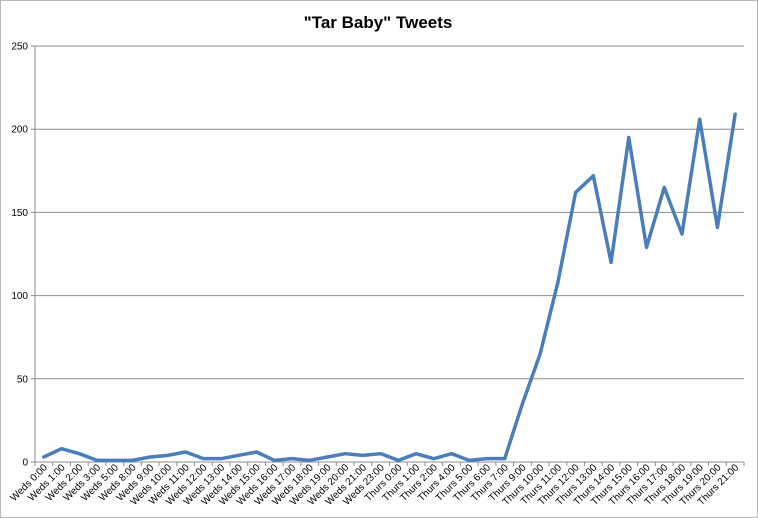  Describe the element at coordinates (23, 379) in the screenshot. I see `y-tick-label: 50` at that location.